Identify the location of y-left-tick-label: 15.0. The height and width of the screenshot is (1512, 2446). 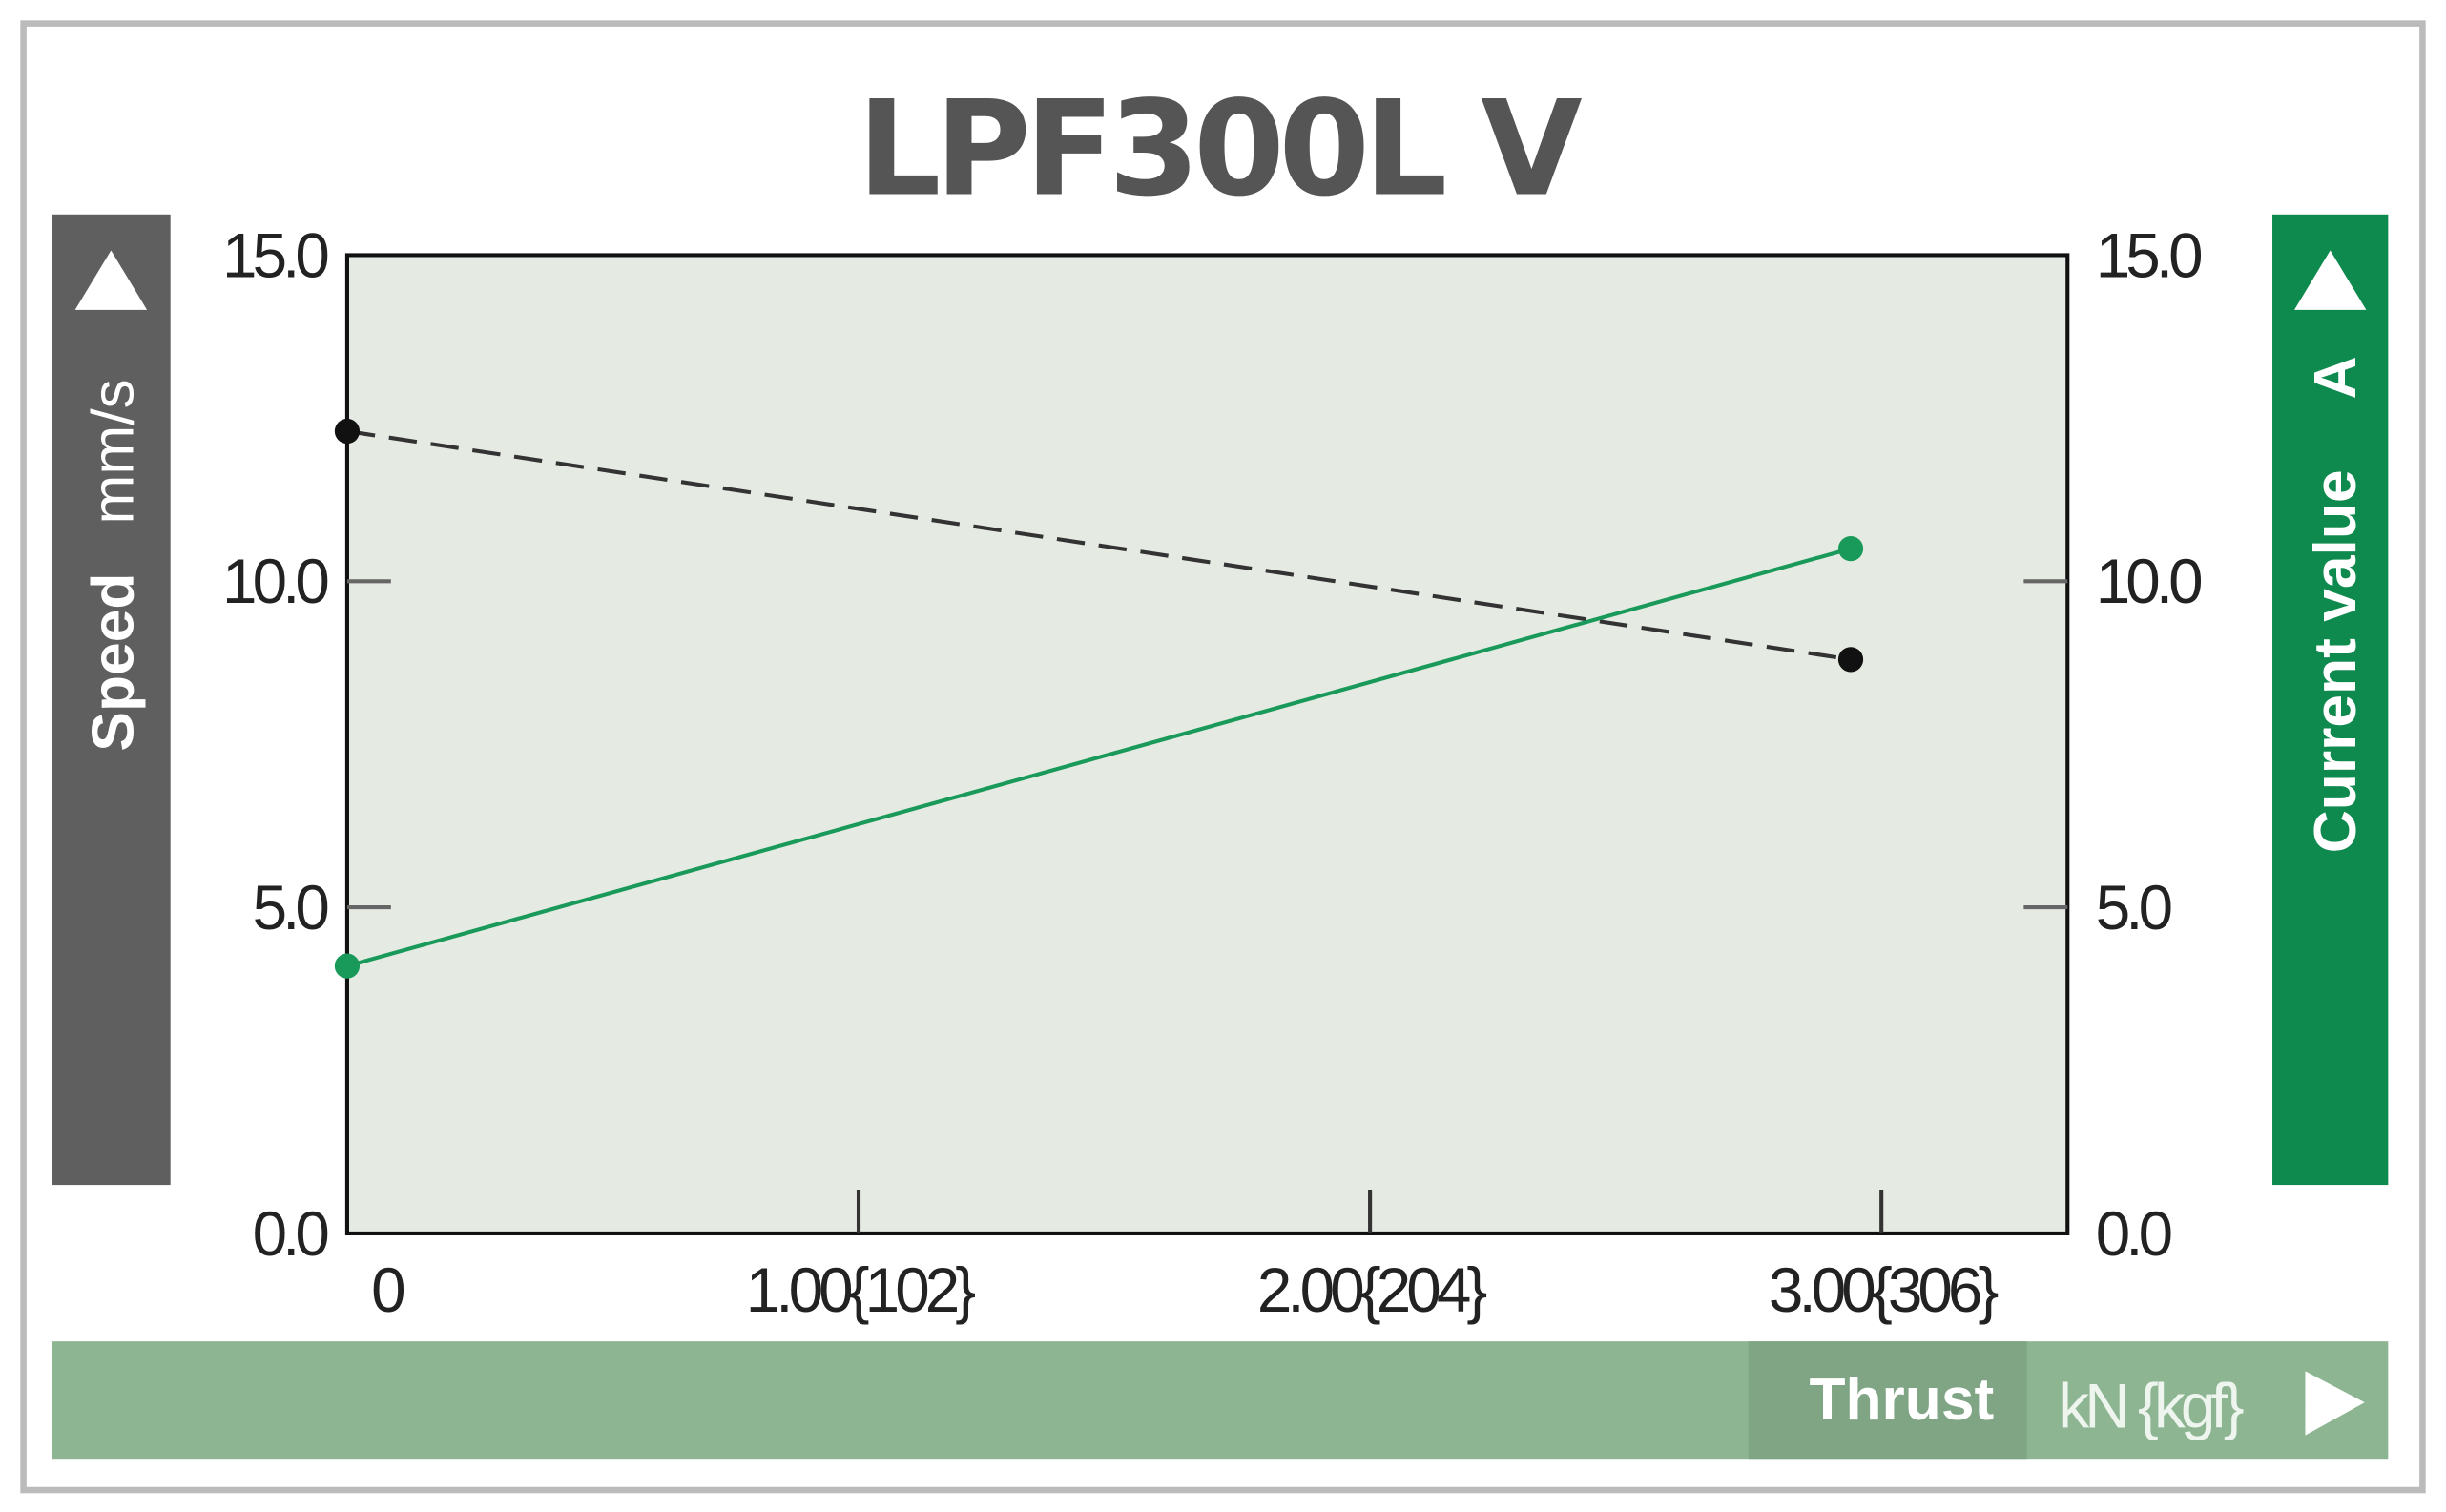
(274, 255).